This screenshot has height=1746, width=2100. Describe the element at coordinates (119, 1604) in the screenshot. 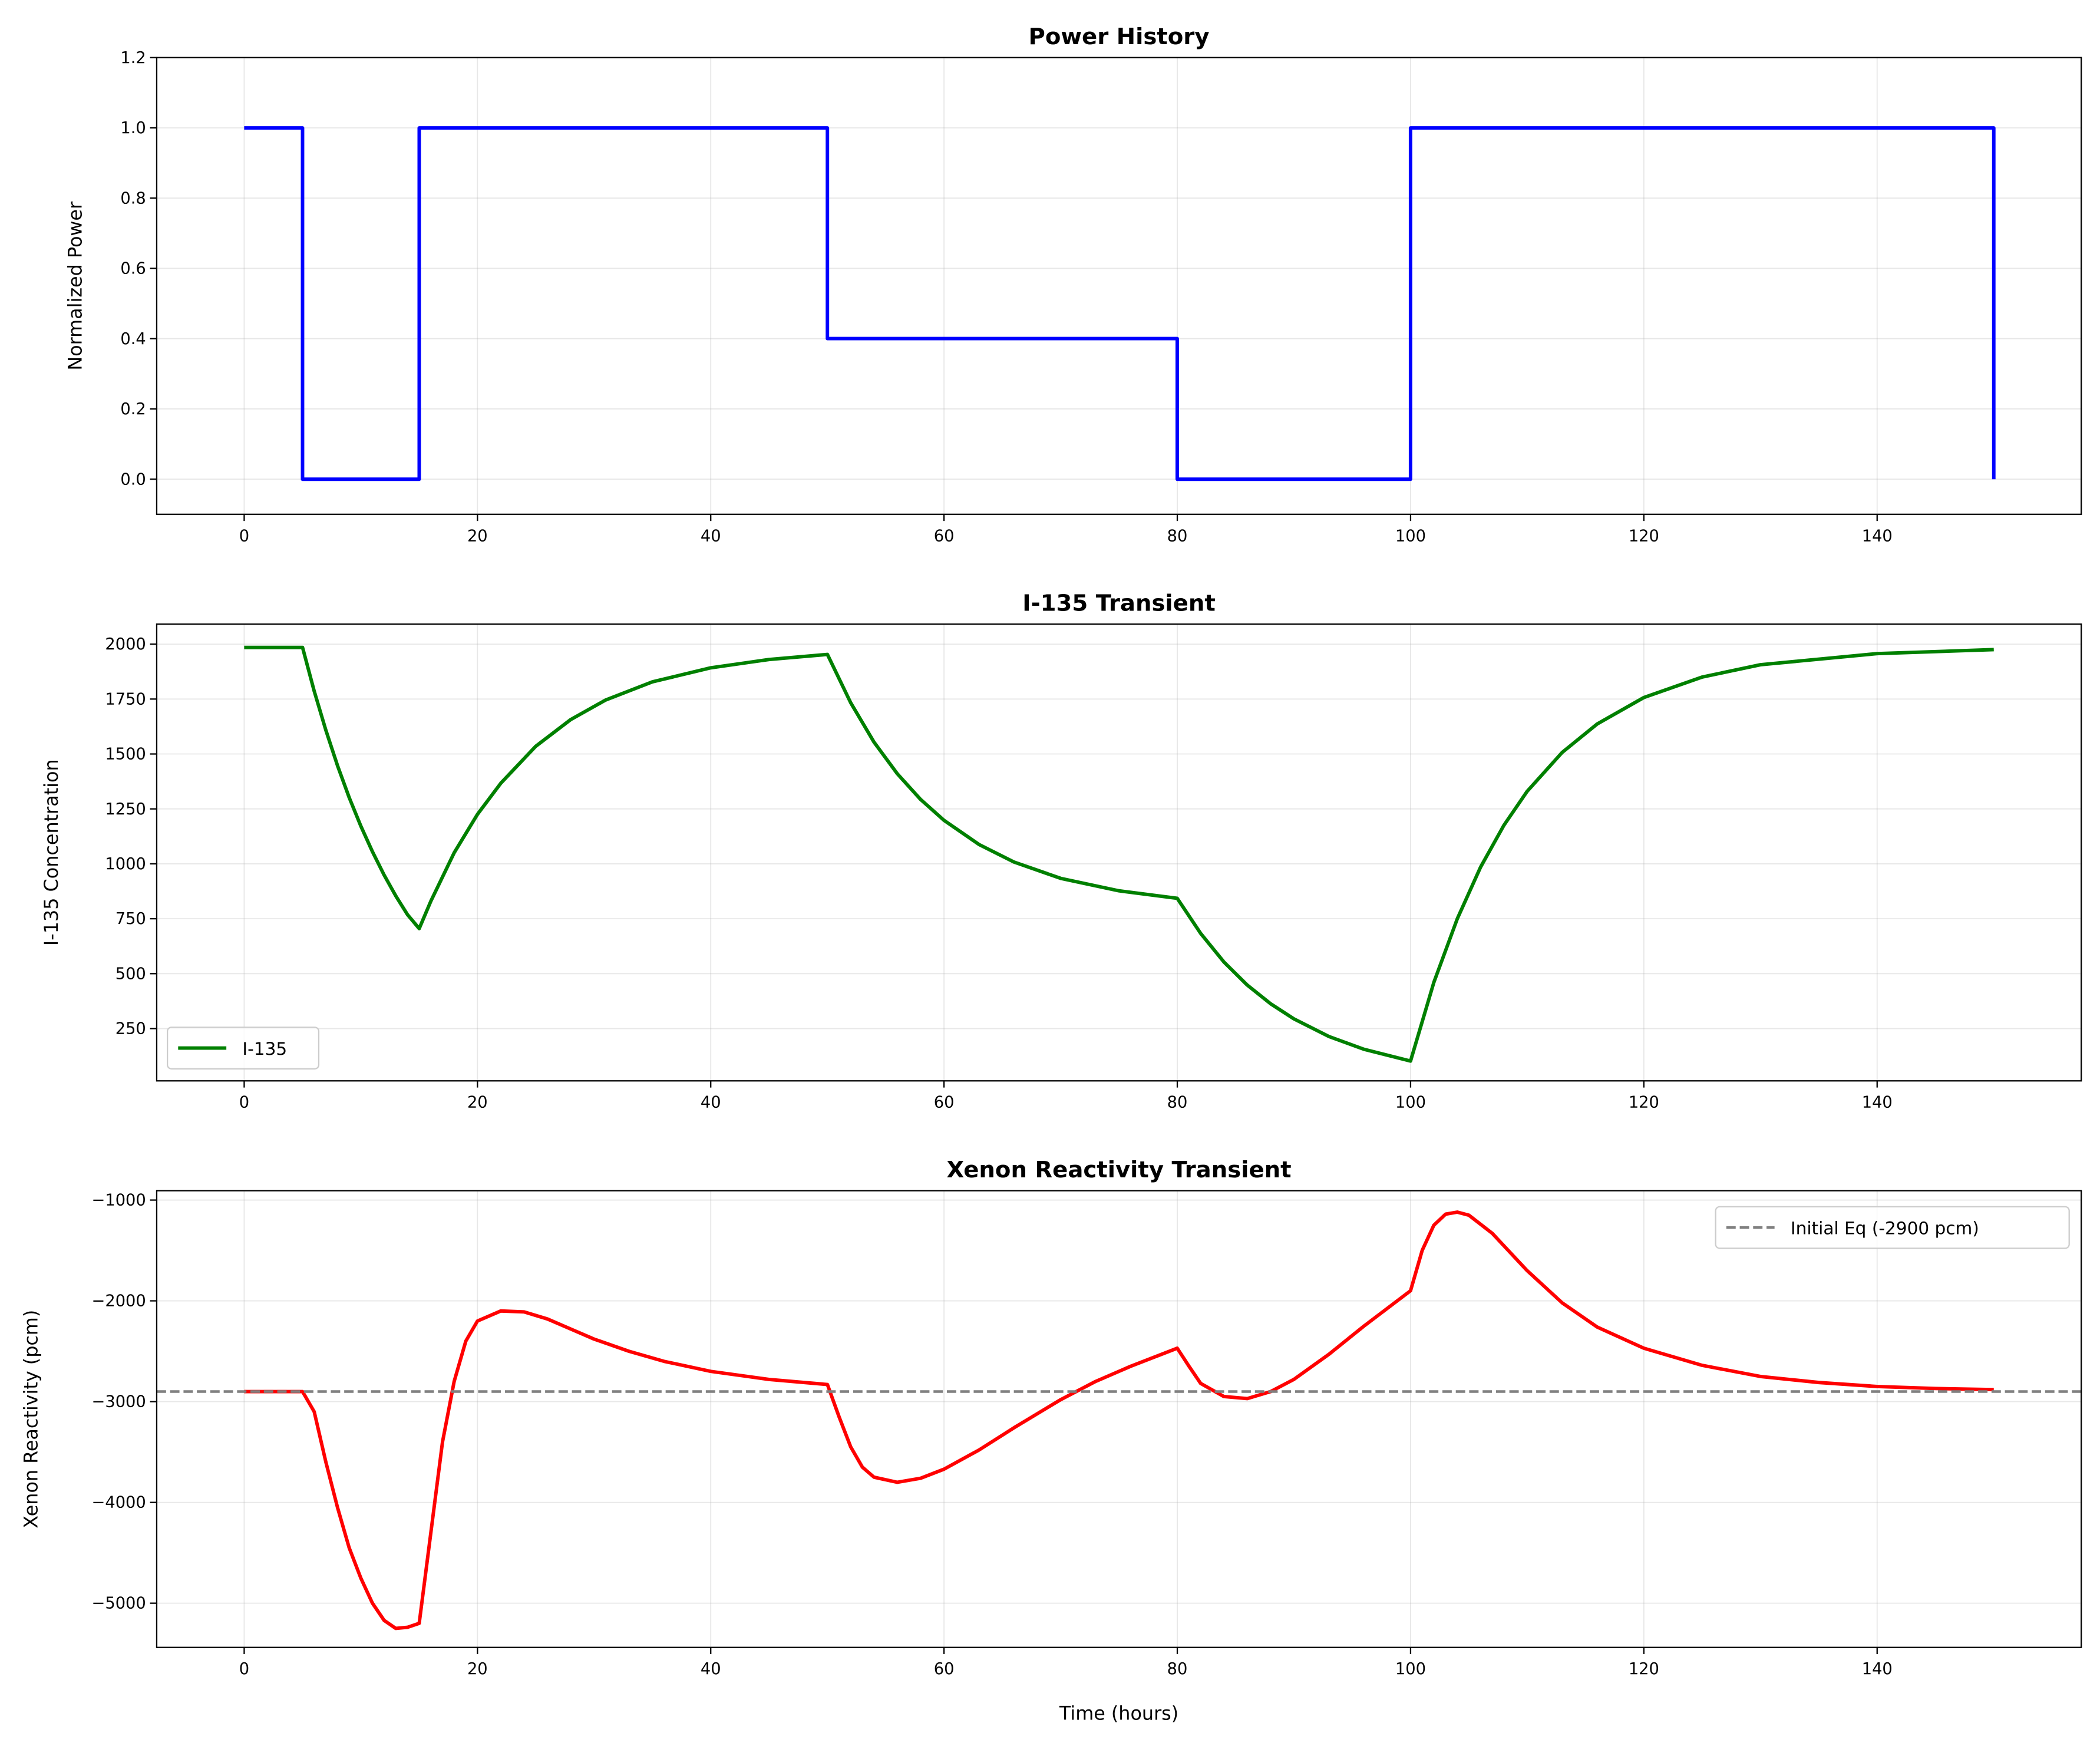

I see `y-tick-label: −5000` at that location.